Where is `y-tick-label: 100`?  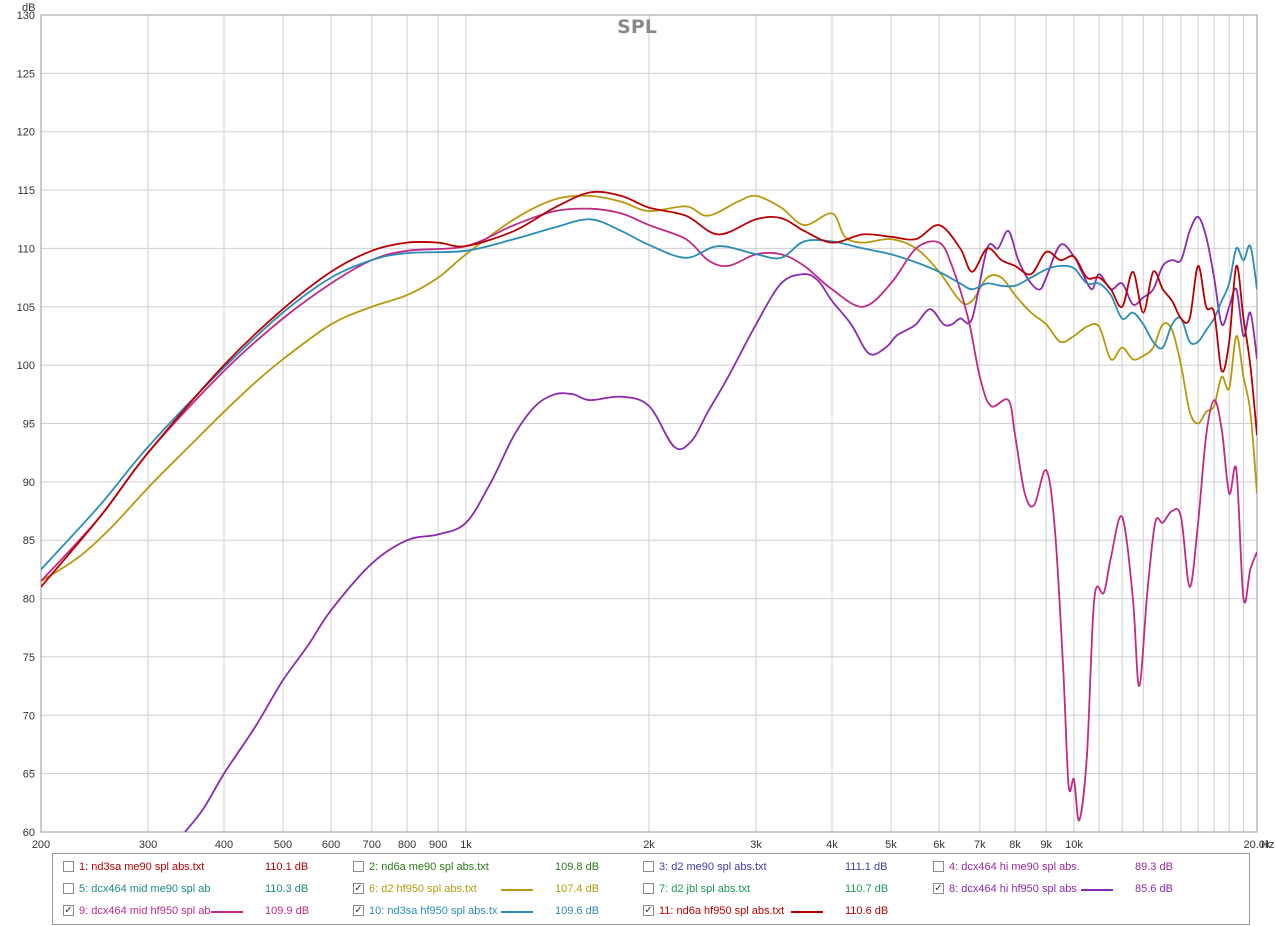
y-tick-label: 100 is located at coordinates (26, 366).